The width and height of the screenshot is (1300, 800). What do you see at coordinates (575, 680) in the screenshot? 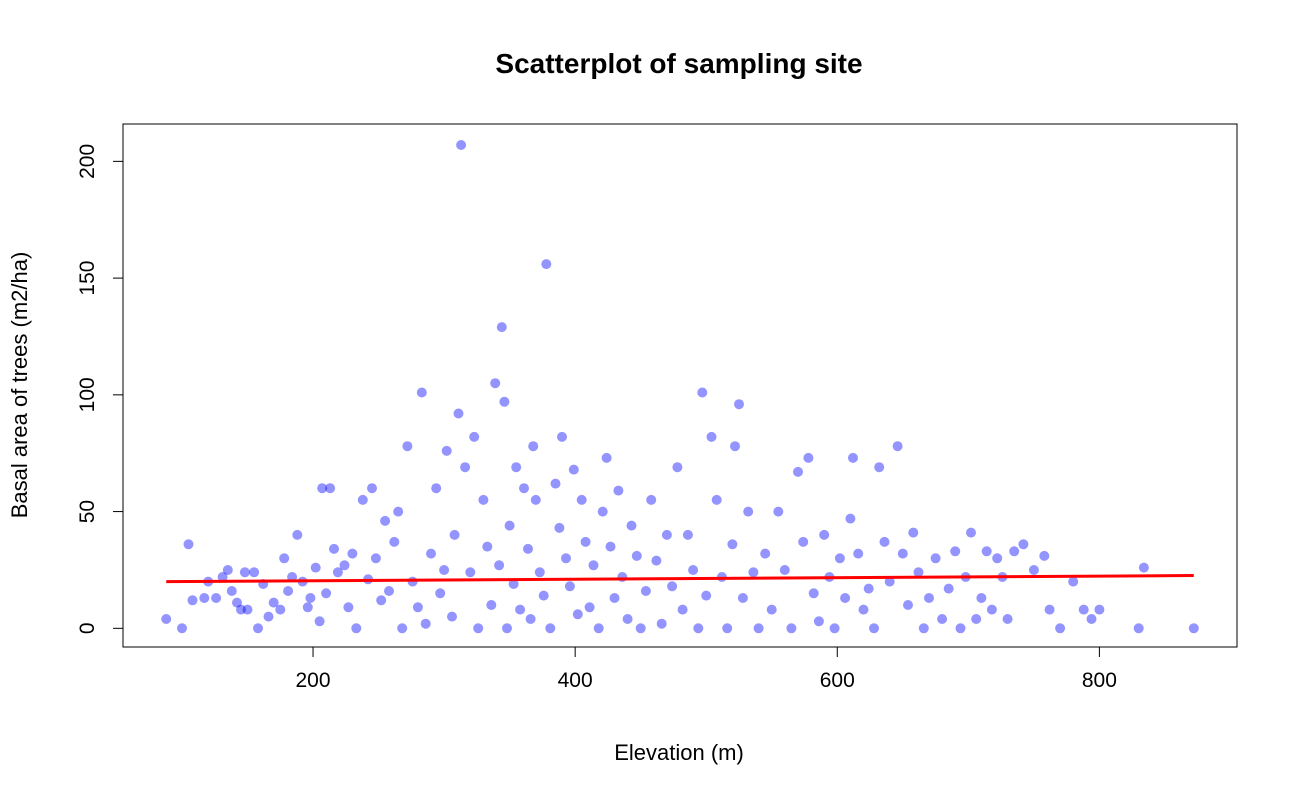
I see `x-tick-label: 400` at bounding box center [575, 680].